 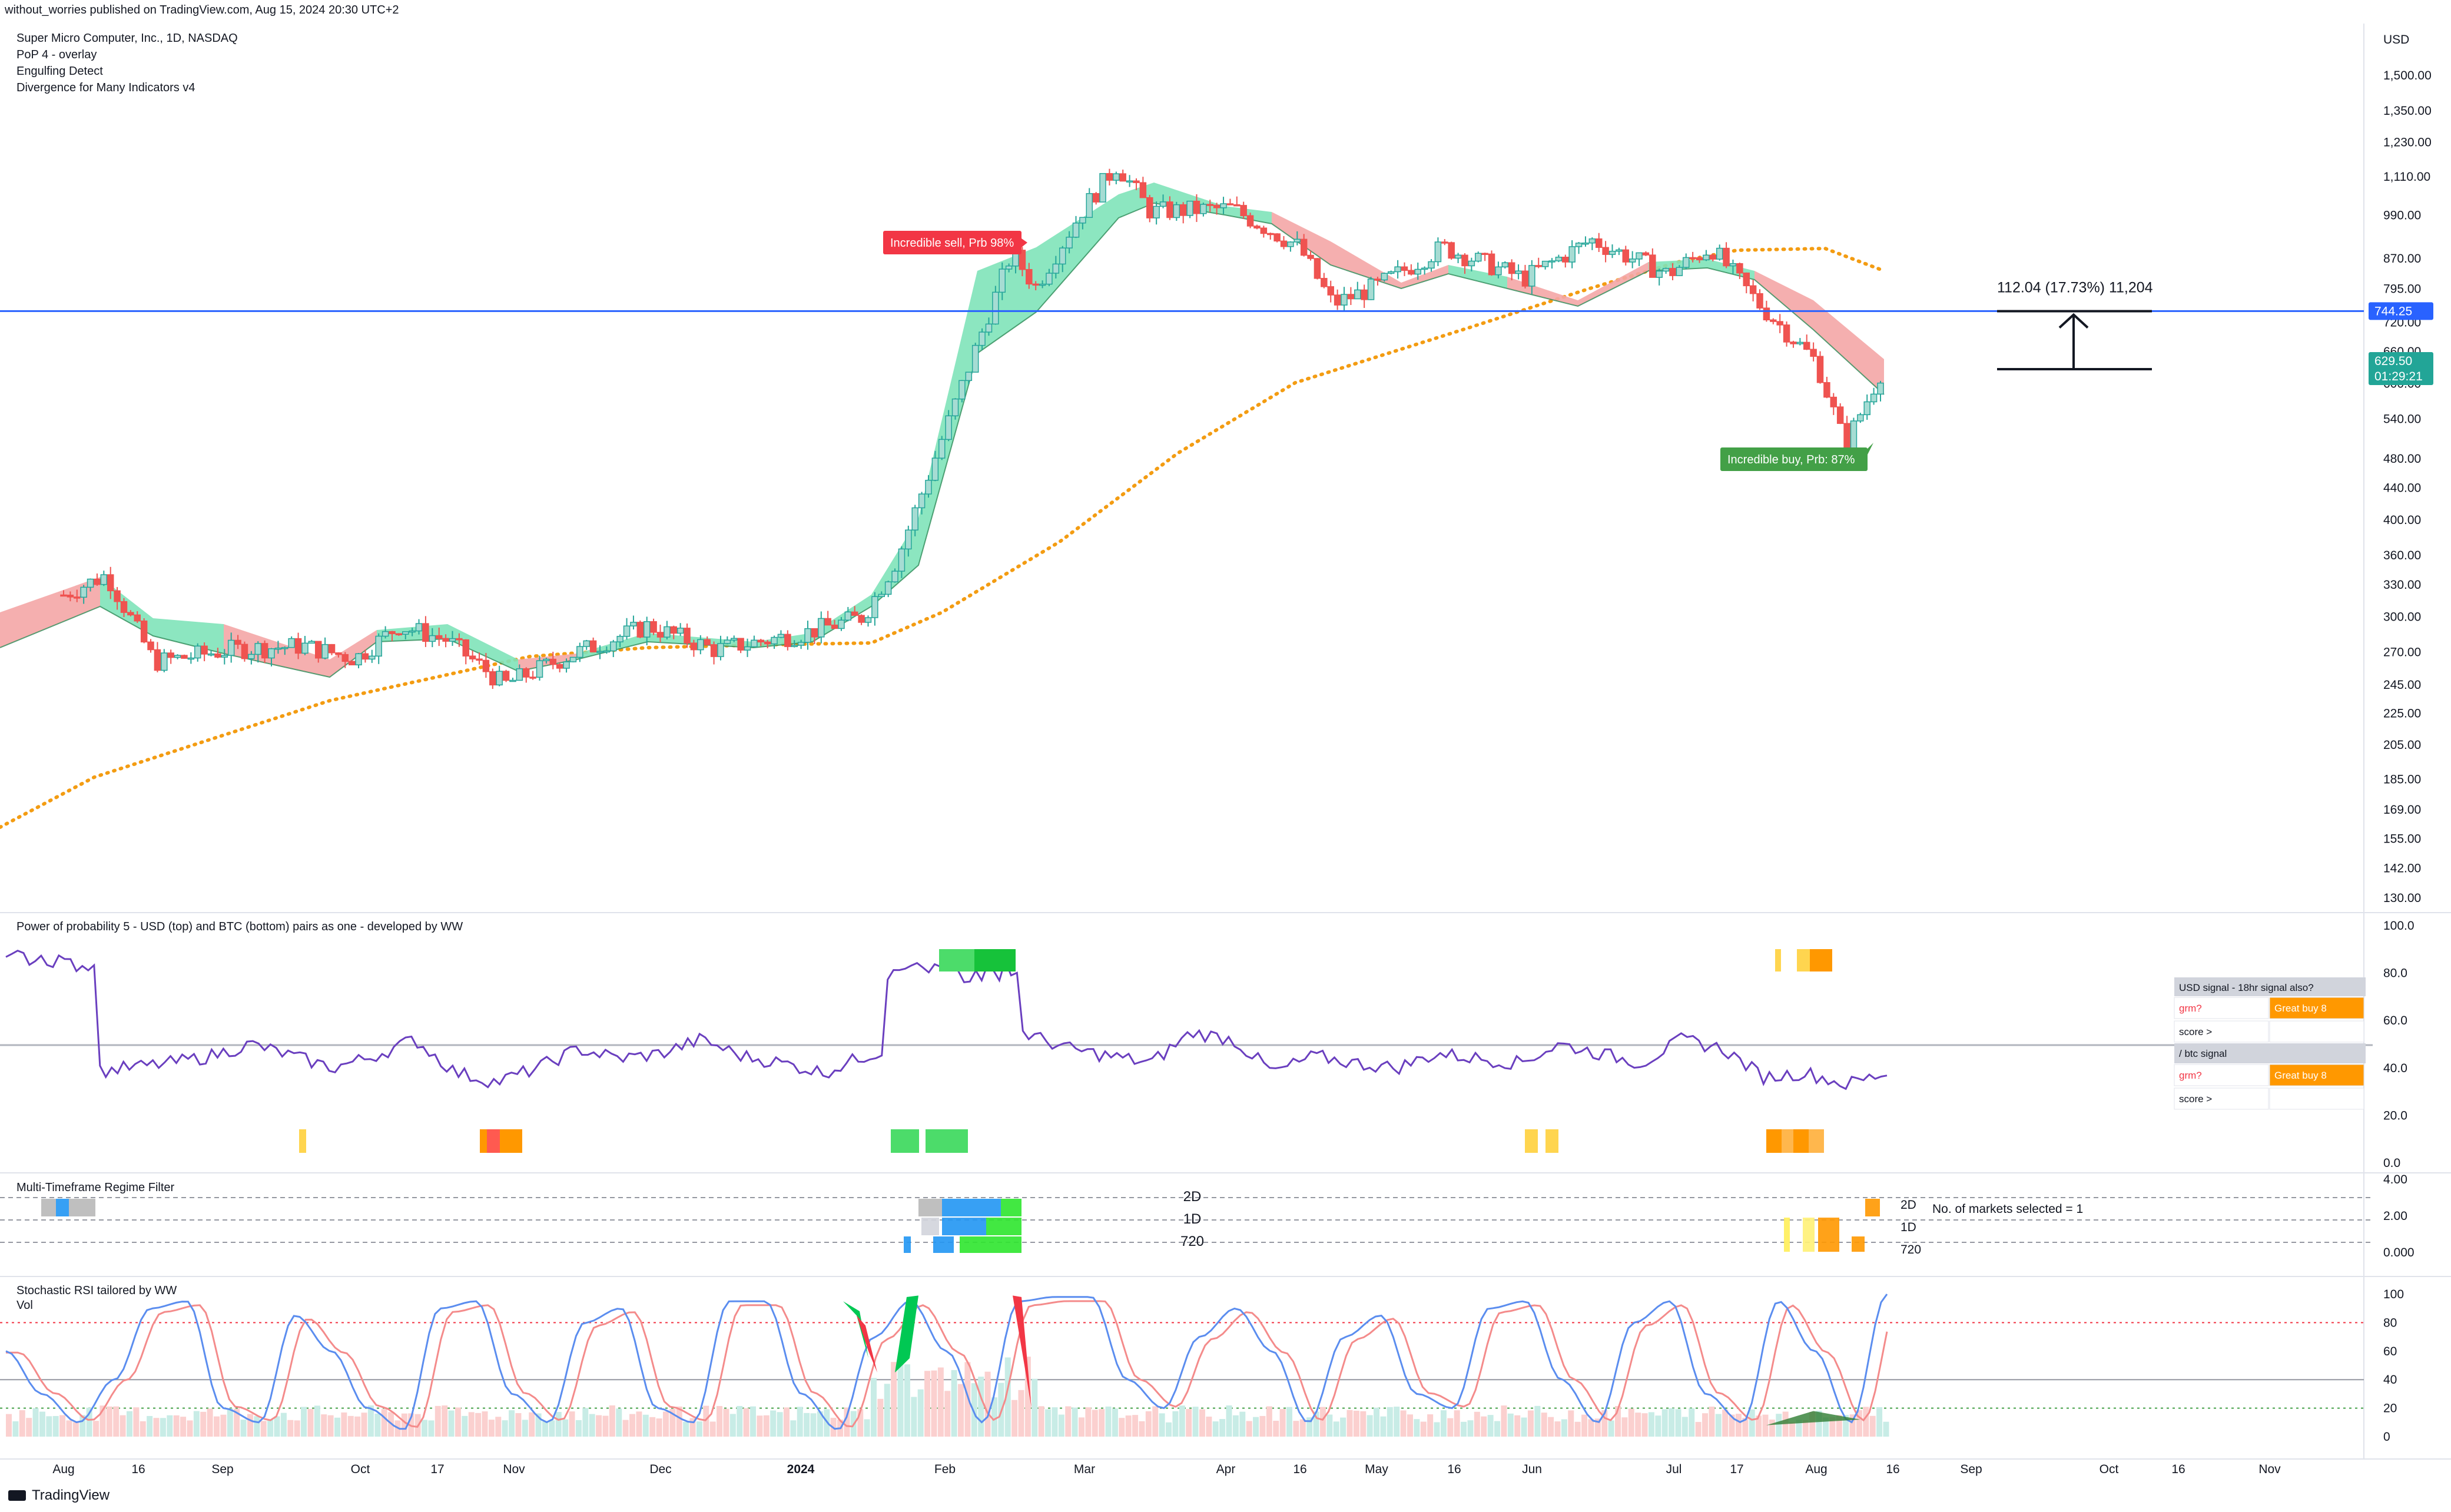 I want to click on symbol-legend: Super Micro Computer, Inc., 1D, NASDAQ, so click(x=127, y=38).